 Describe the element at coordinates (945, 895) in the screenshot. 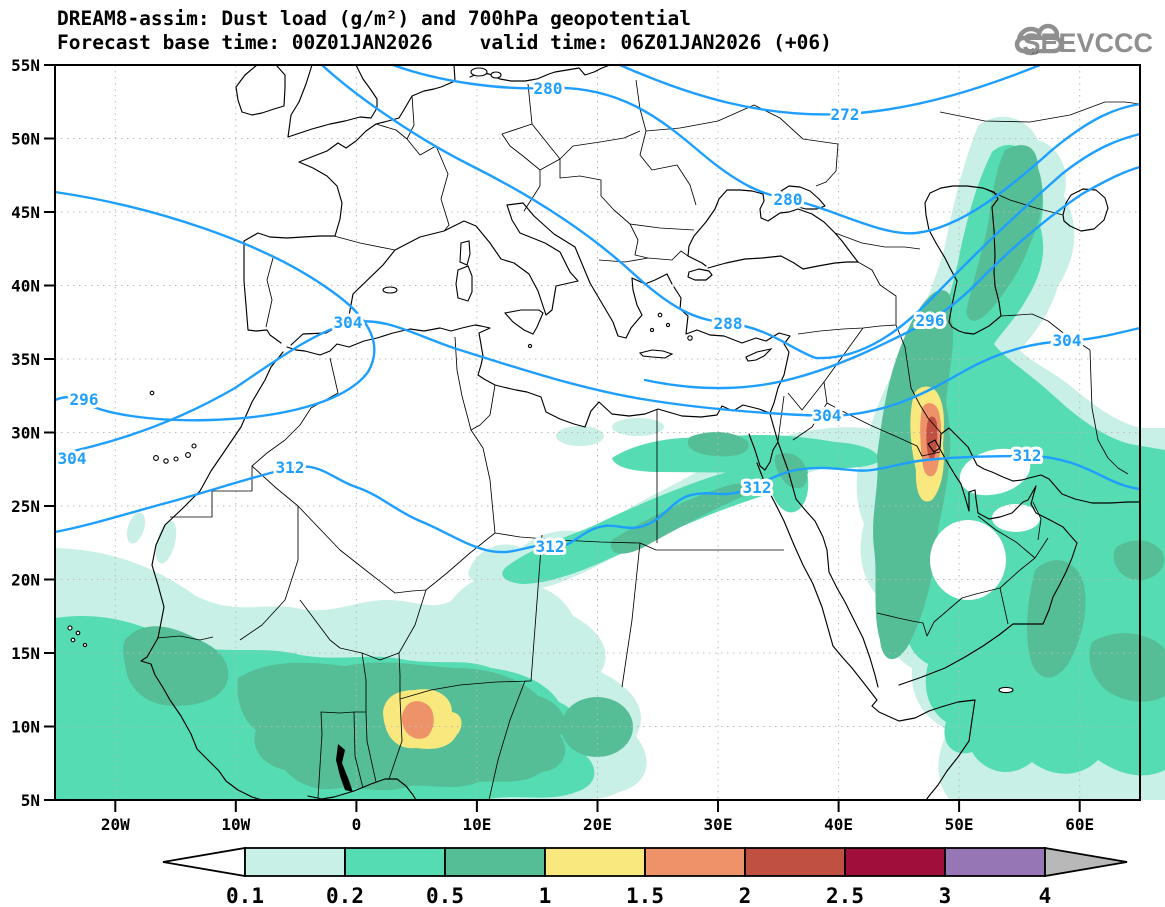

I see `colorbar-tick-label: 3` at that location.